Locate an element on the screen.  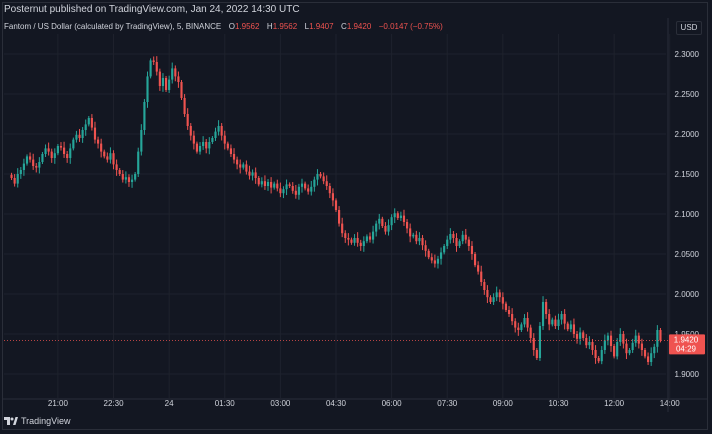
footer-brand-text: TradingView is located at coordinates (46, 421).